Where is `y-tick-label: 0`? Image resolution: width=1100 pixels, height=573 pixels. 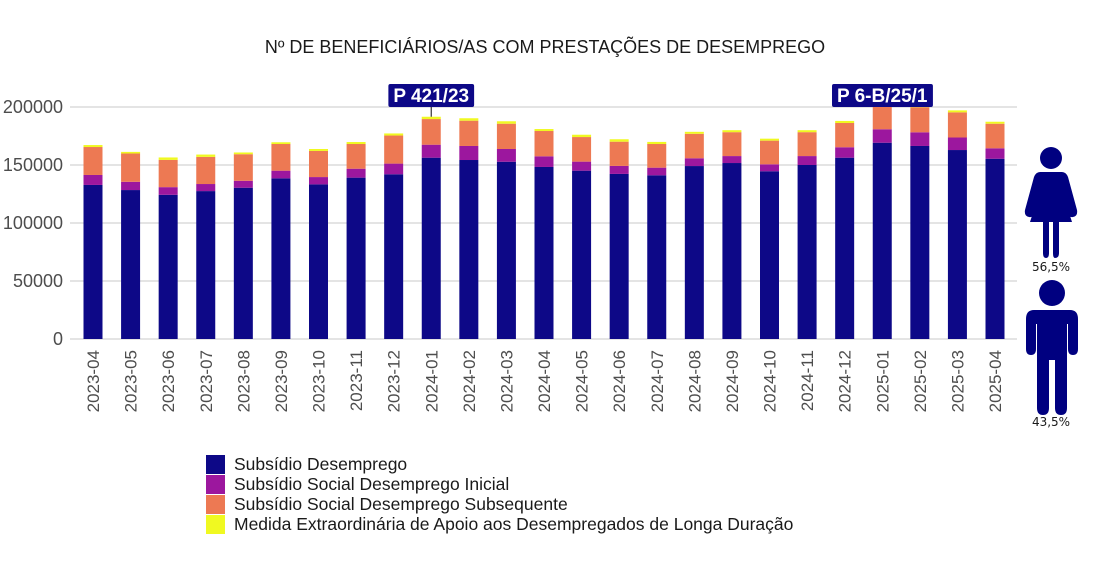 y-tick-label: 0 is located at coordinates (58, 339).